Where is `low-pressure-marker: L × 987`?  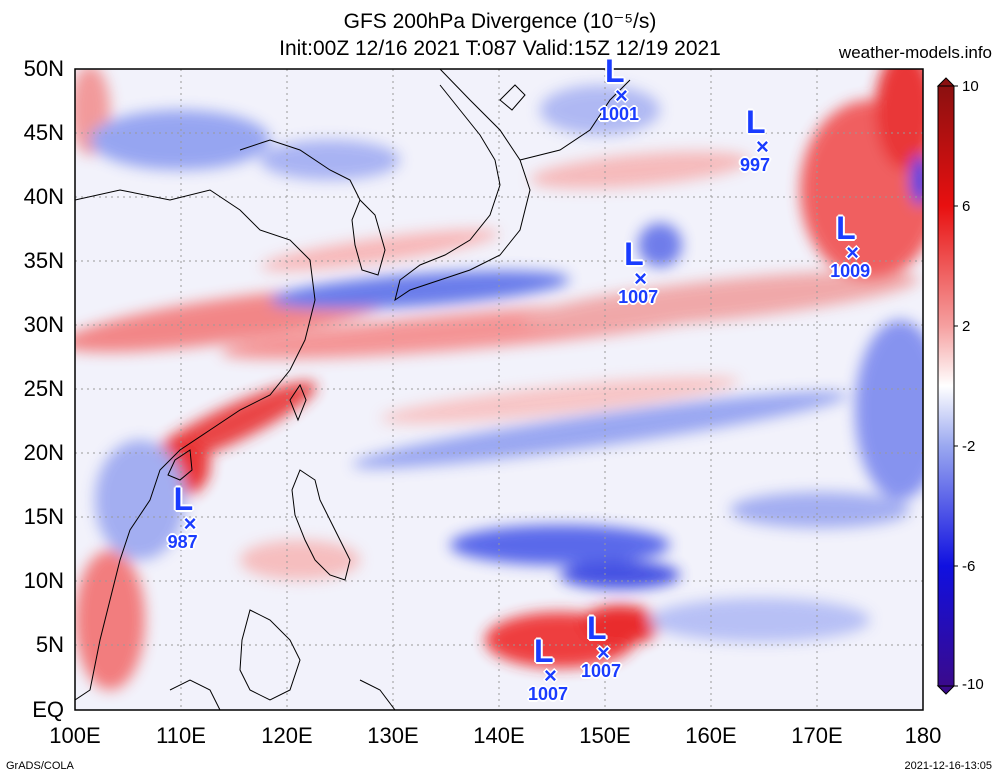 low-pressure-marker: L × 987 is located at coordinates (183, 515).